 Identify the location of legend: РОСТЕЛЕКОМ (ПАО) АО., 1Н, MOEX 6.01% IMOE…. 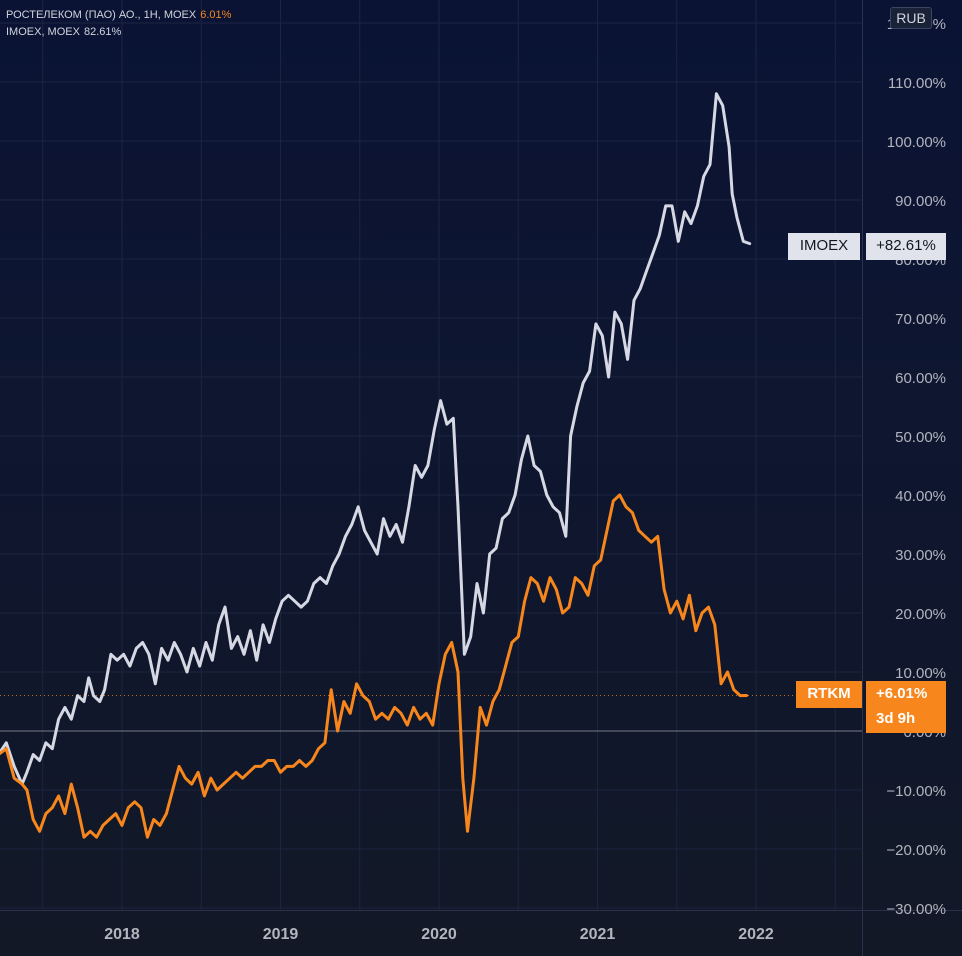
(118, 24).